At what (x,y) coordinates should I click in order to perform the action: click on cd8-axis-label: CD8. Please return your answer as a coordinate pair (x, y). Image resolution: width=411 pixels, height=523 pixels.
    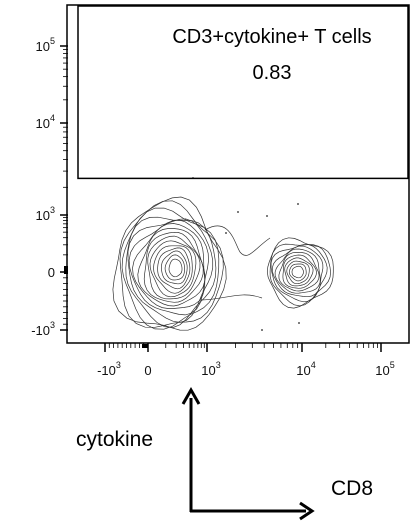
    Looking at the image, I should click on (352, 488).